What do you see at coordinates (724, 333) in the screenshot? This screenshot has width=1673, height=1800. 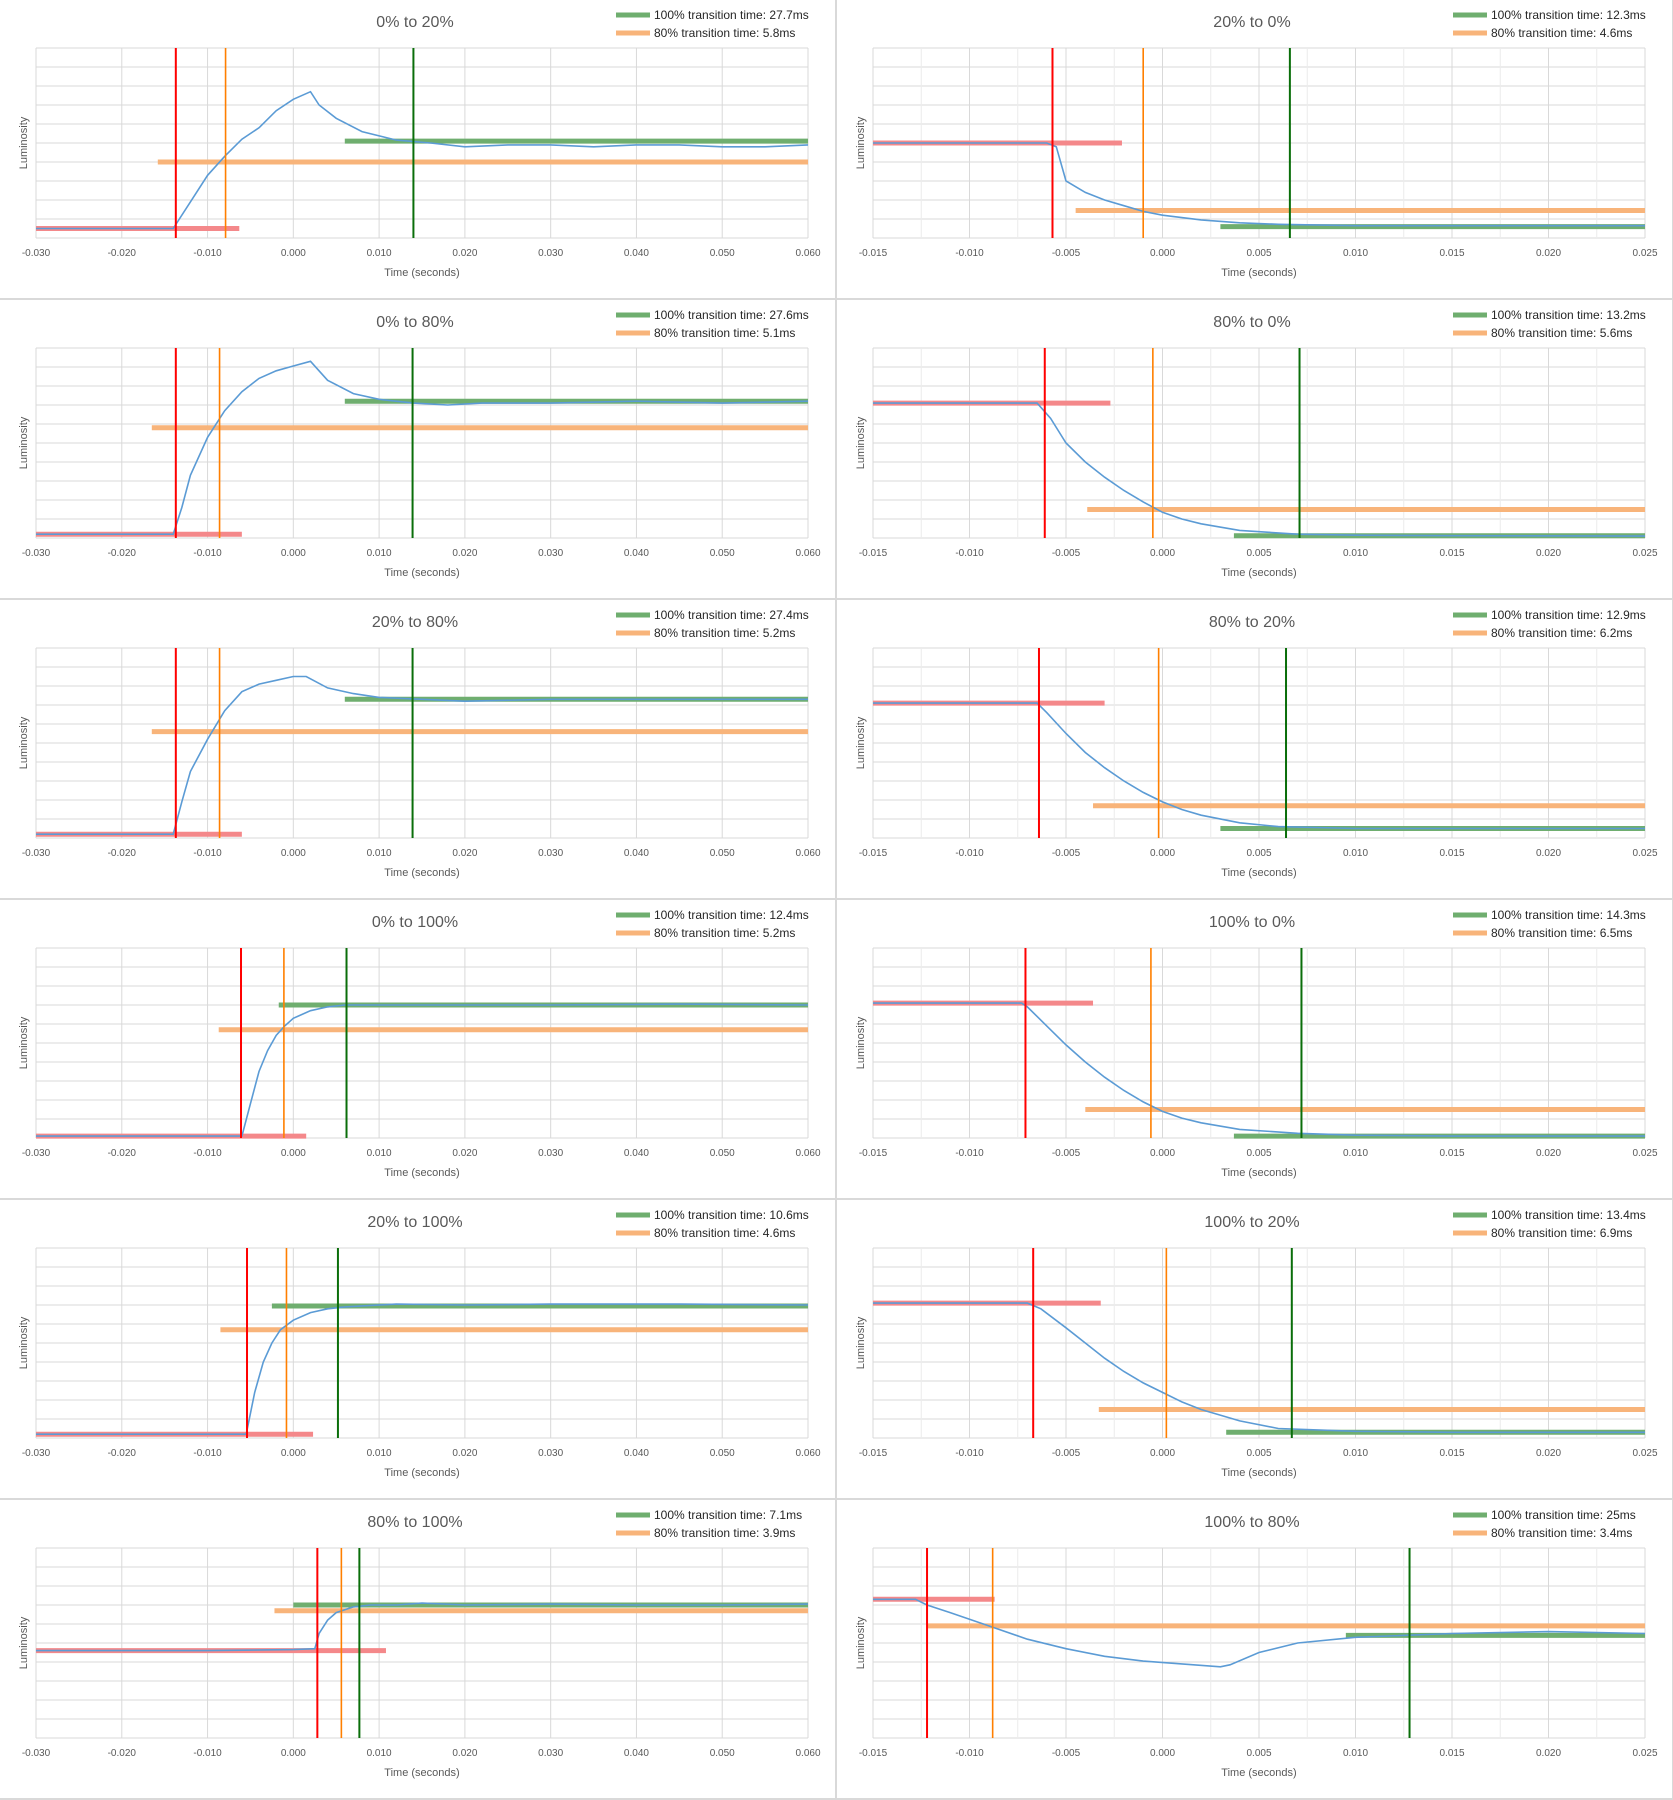 I see `legend-label-80: 80% transition time: 5.1ms` at bounding box center [724, 333].